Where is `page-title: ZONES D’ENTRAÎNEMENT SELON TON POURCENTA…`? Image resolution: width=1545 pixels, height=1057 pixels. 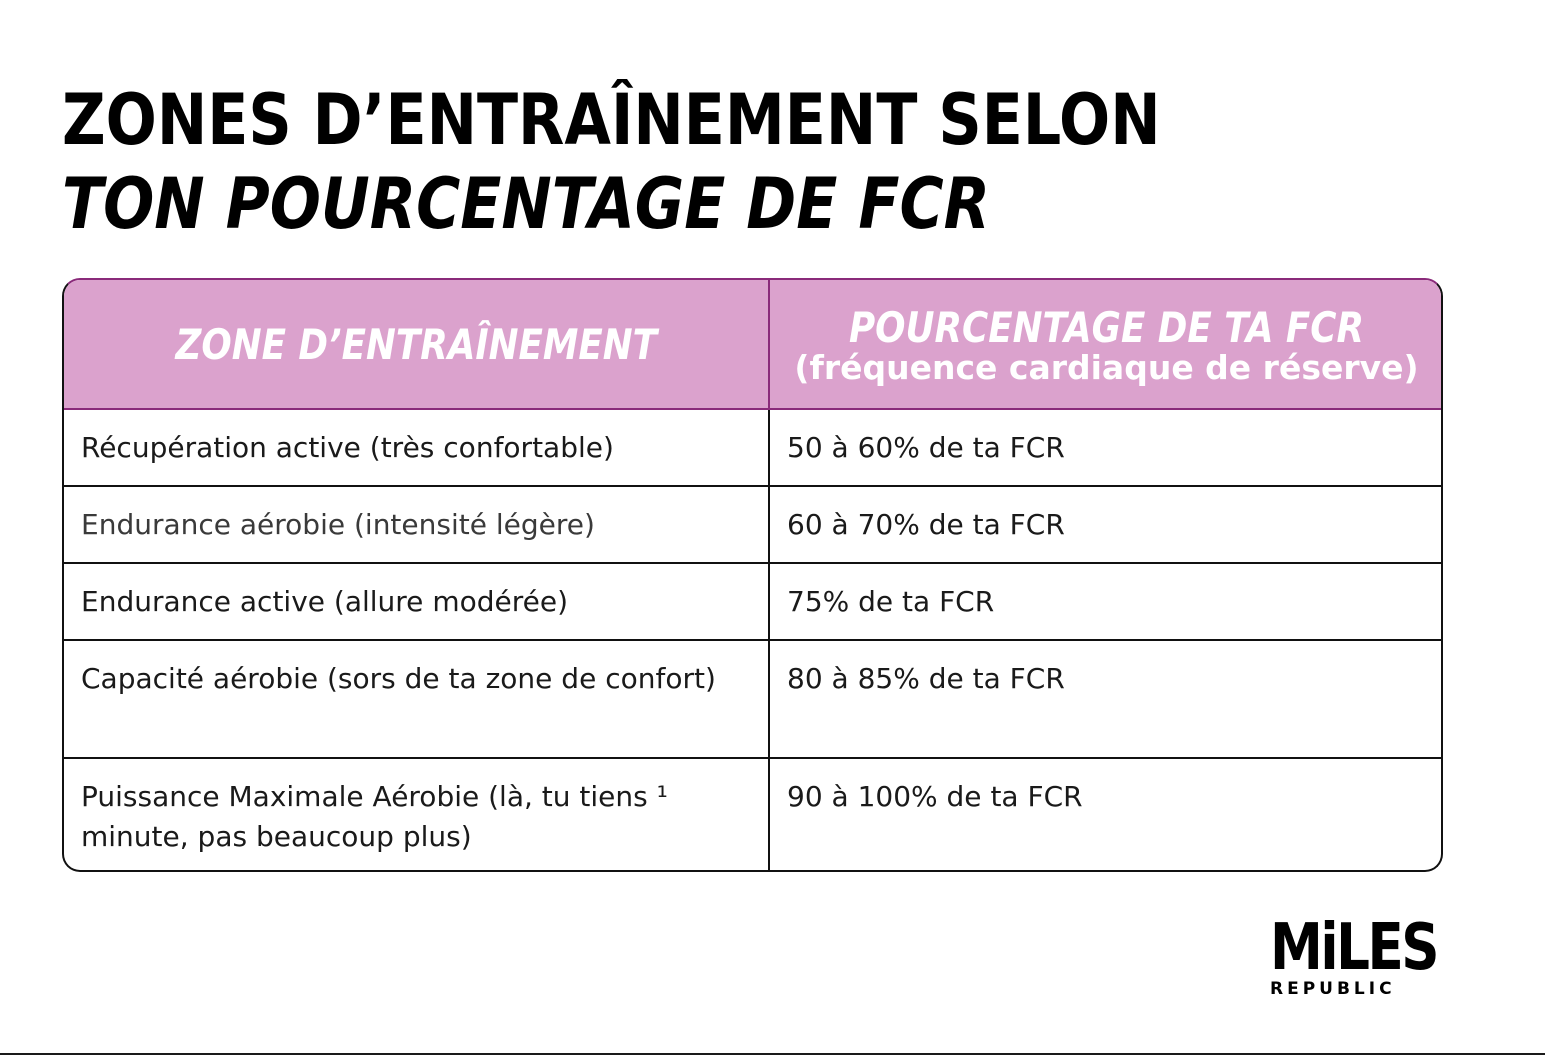 page-title: ZONES D’ENTRAÎNEMENT SELON TON POURCENTA… is located at coordinates (611, 162).